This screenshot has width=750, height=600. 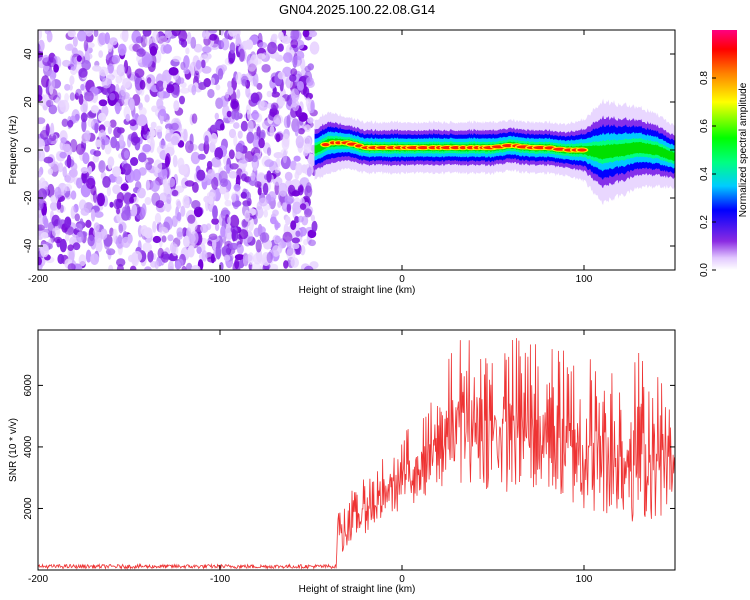 I want to click on colorbar-tick-label: 0.0, so click(x=704, y=270).